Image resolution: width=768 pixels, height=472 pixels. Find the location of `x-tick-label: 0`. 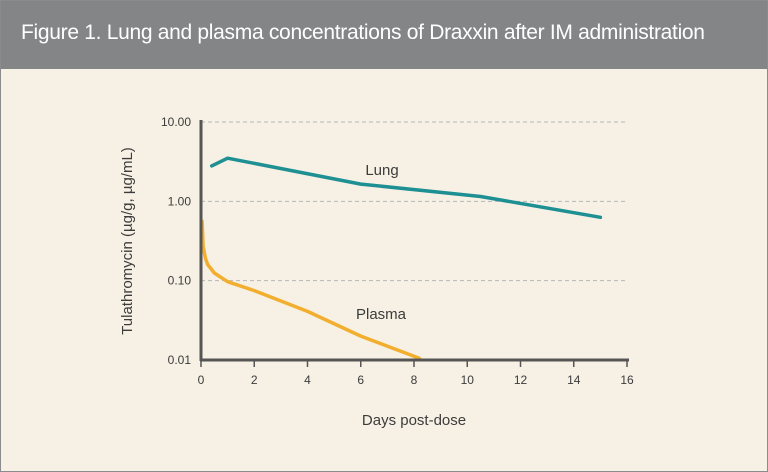

x-tick-label: 0 is located at coordinates (201, 380).